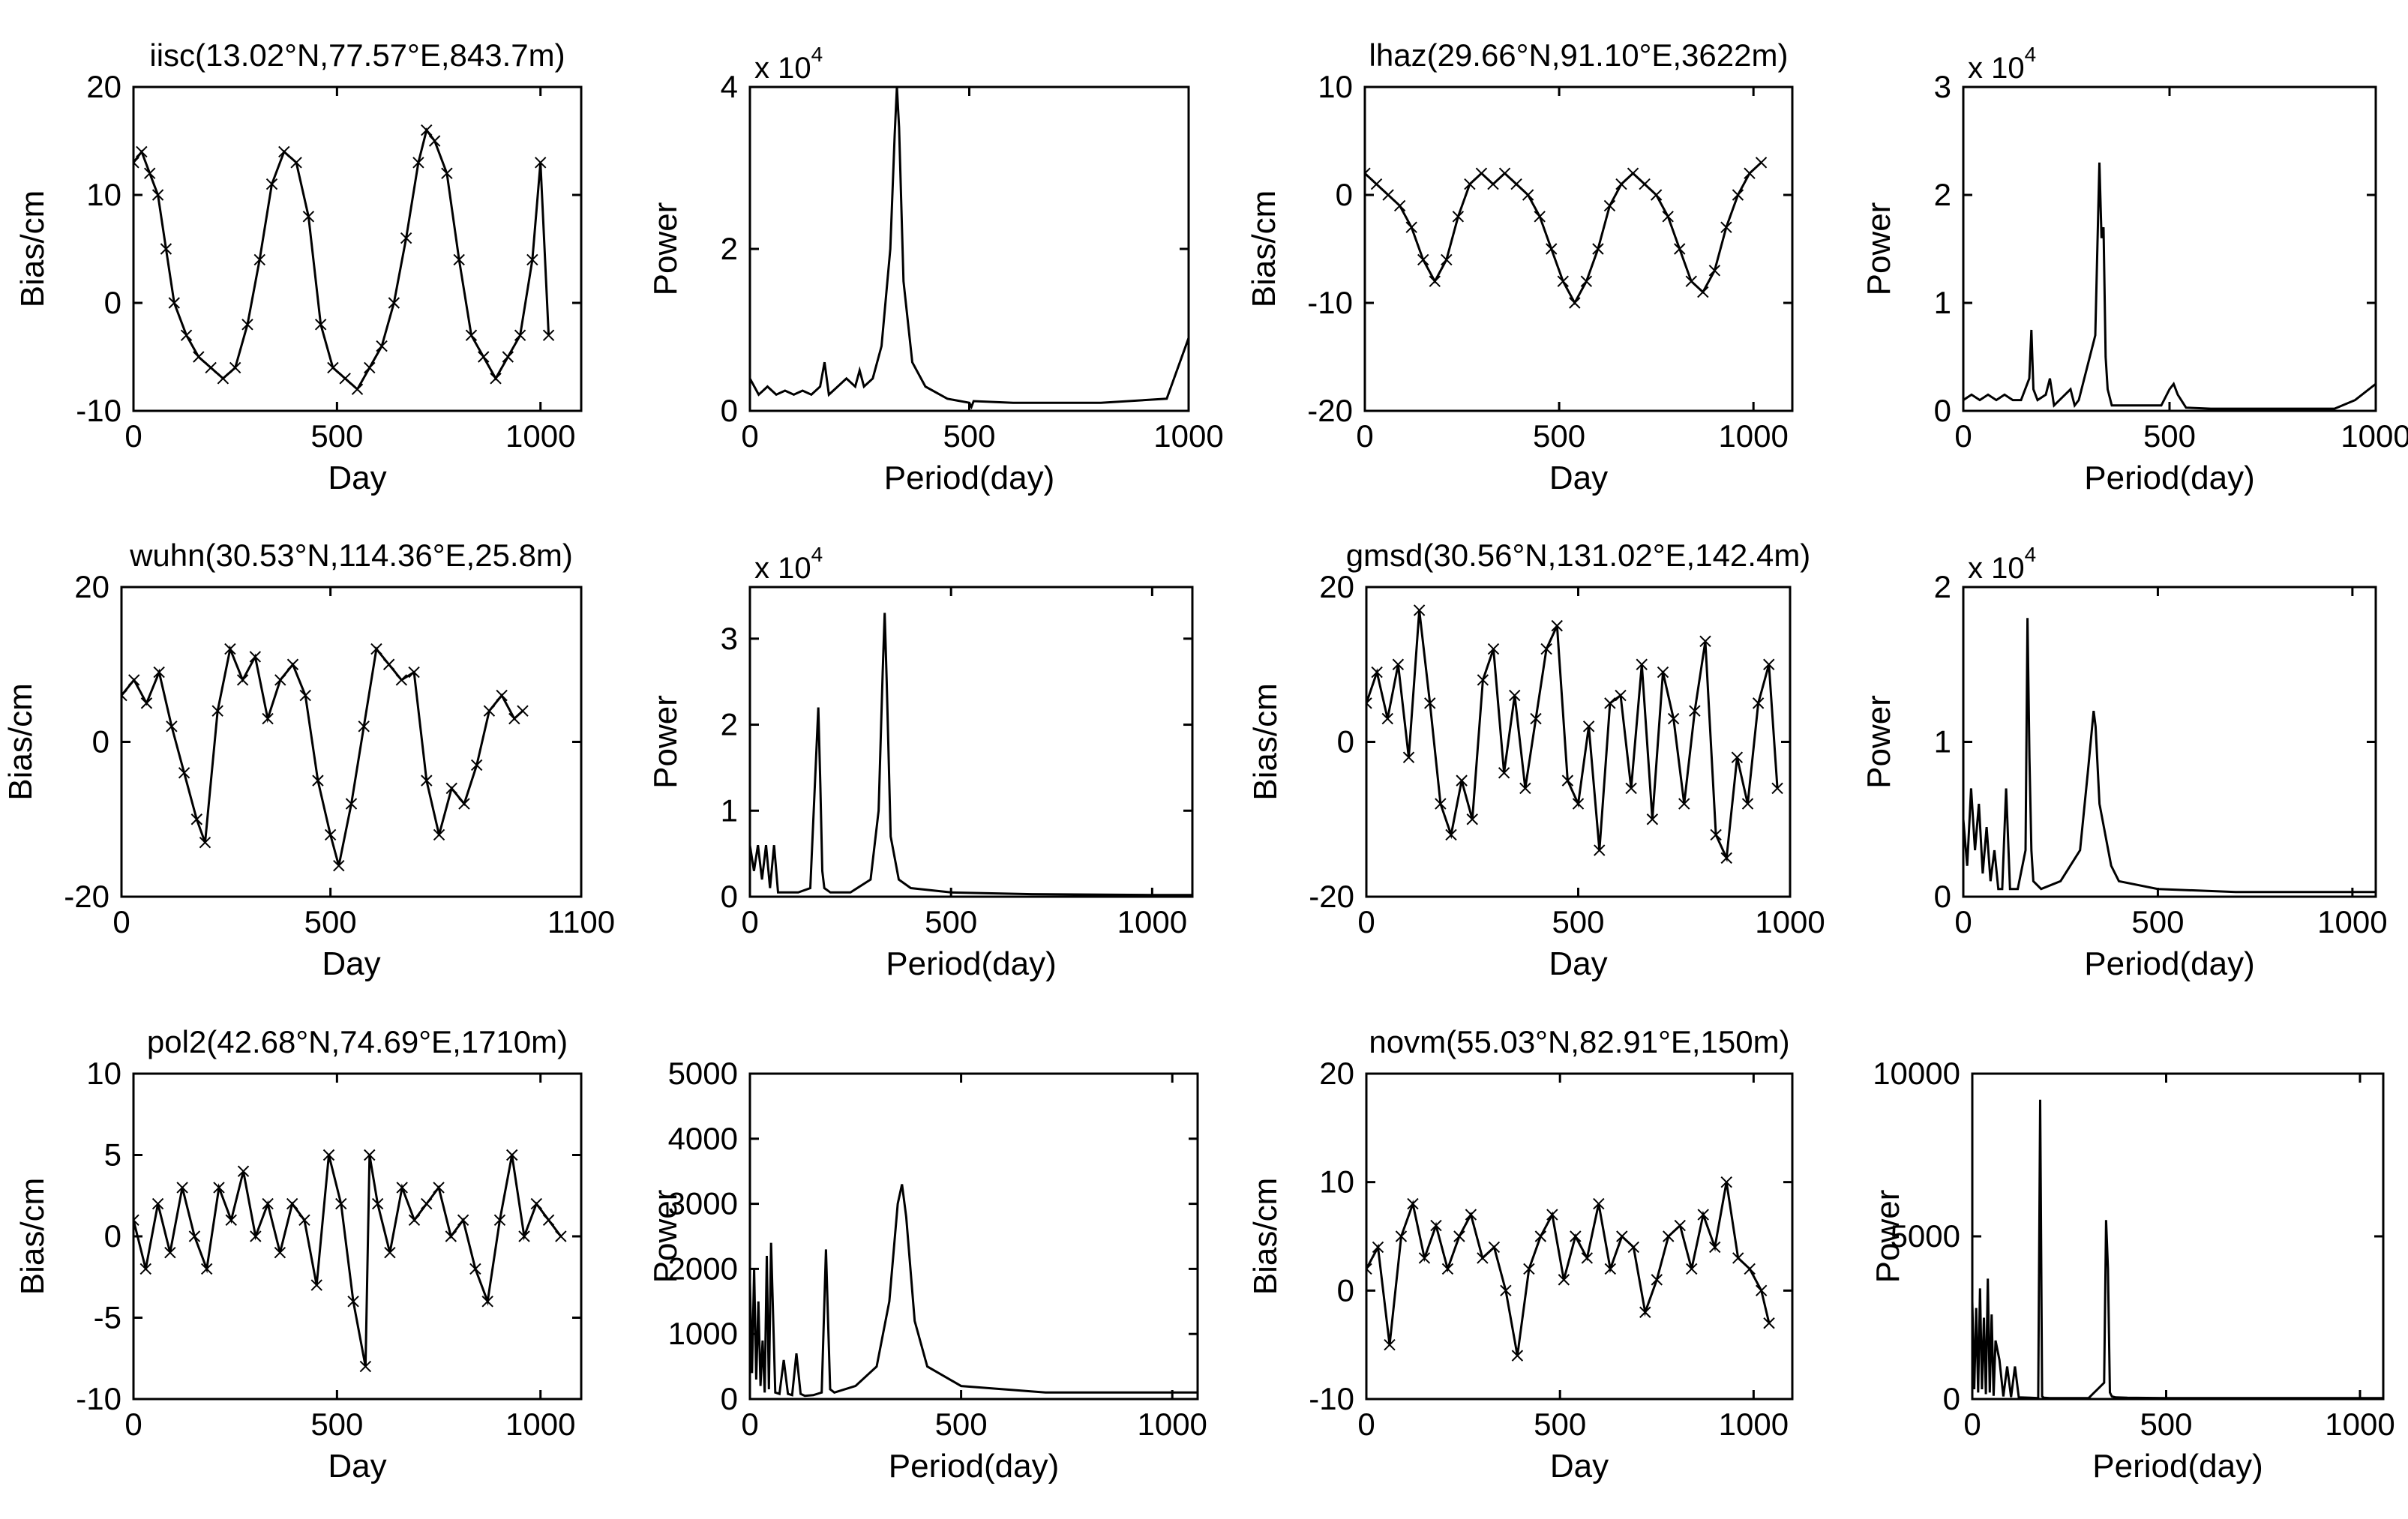 The image size is (2408, 1519). What do you see at coordinates (103, 86) in the screenshot?
I see `iisc-bias-ytick-label: 20` at bounding box center [103, 86].